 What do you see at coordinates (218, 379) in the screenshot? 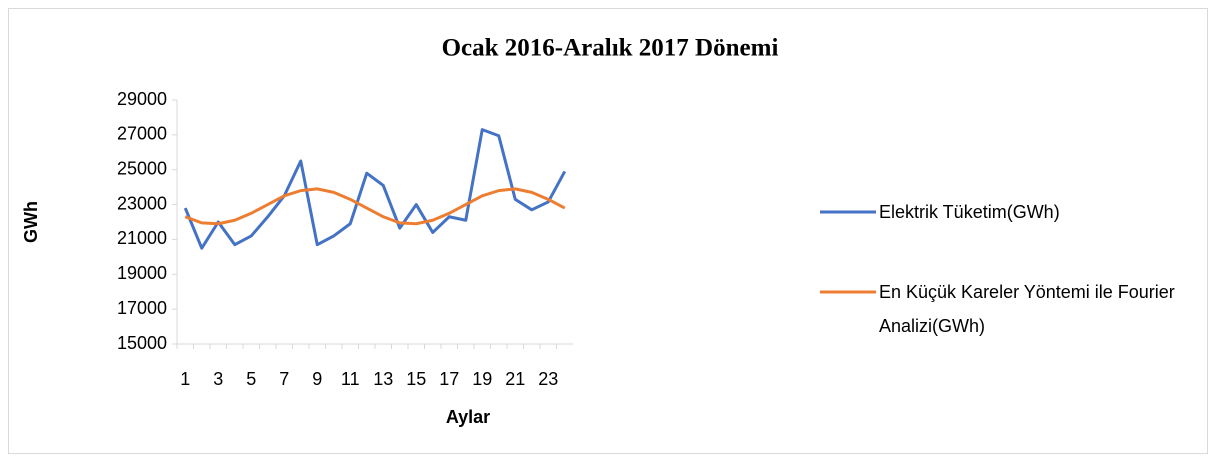
I see `x-tick-label: 3` at bounding box center [218, 379].